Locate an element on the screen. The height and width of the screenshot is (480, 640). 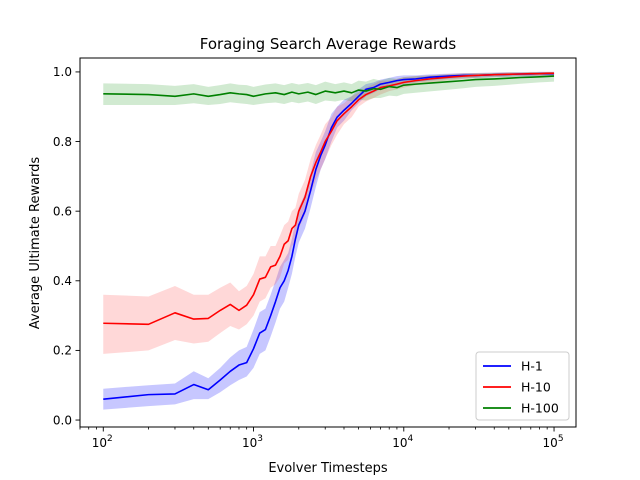
x-axis-ticks: 10² 10³ 10⁴ 10⁵ is located at coordinates (321, 438).